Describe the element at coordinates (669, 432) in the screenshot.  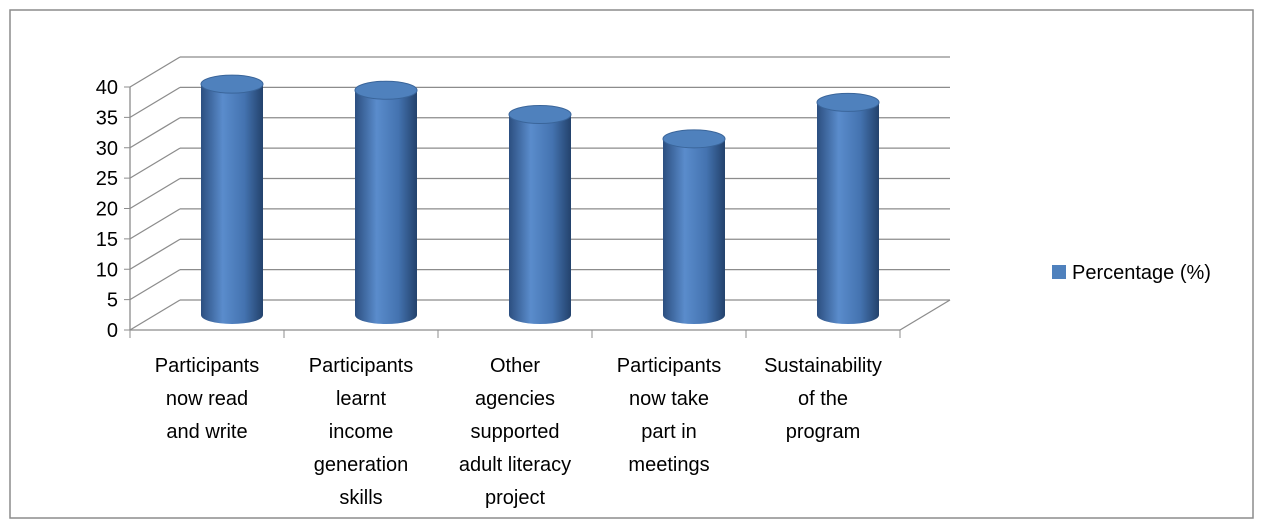
I see `x-tick-label-line: part in` at that location.